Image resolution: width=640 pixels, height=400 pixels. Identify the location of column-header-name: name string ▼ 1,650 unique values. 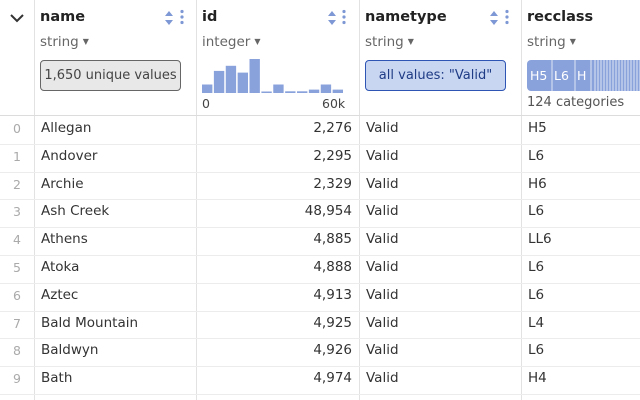
(115, 57).